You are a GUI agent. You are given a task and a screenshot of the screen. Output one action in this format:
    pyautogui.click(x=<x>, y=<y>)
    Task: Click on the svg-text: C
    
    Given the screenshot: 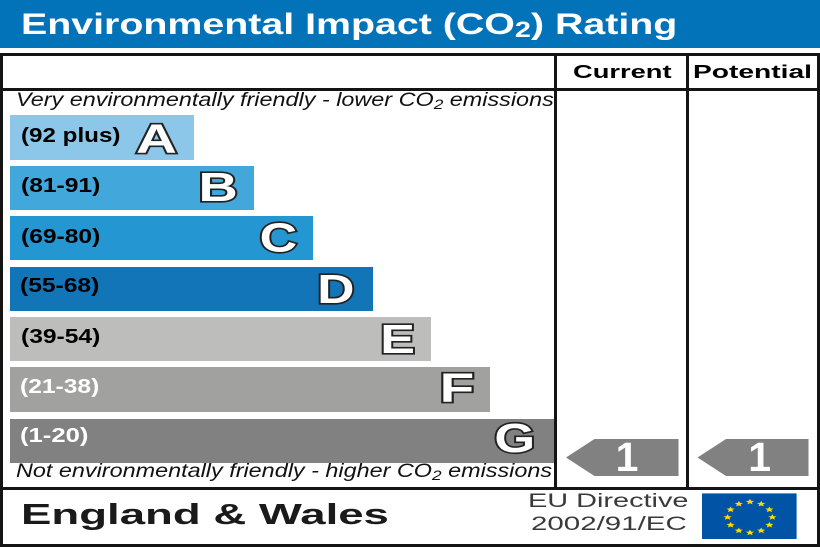 What is the action you would take?
    pyautogui.click(x=279, y=238)
    